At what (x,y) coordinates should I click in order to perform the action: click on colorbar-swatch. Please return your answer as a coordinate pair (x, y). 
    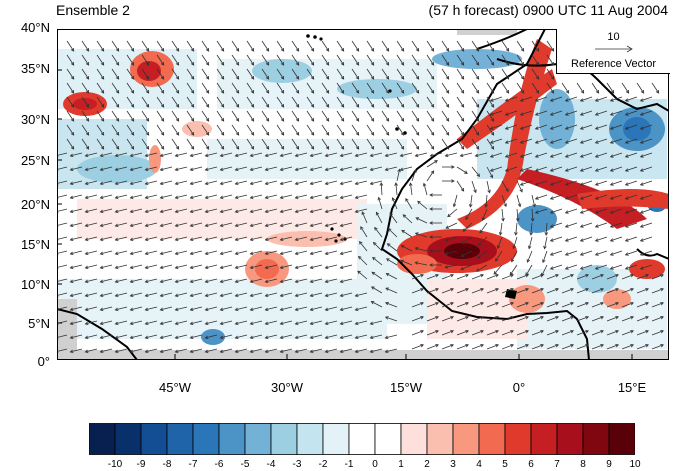
    Looking at the image, I should click on (258, 439).